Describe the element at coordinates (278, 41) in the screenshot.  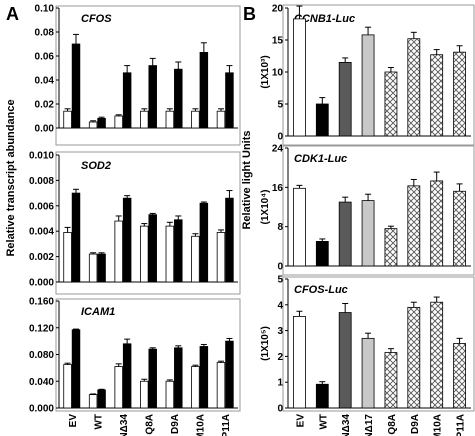
I see `y-tick-label: 15` at that location.